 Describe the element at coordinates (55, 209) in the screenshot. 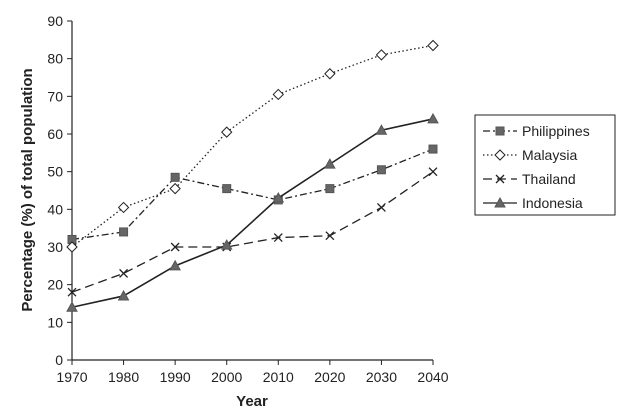

I see `y-tick-label: 40` at that location.